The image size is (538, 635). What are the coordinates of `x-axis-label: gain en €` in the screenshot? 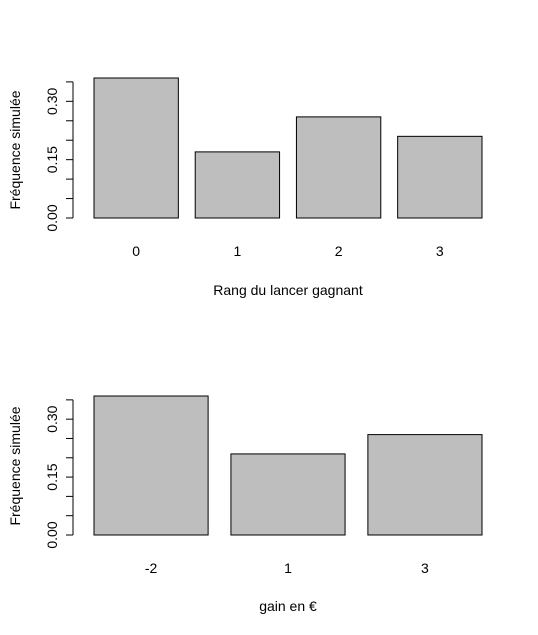 It's located at (288, 606).